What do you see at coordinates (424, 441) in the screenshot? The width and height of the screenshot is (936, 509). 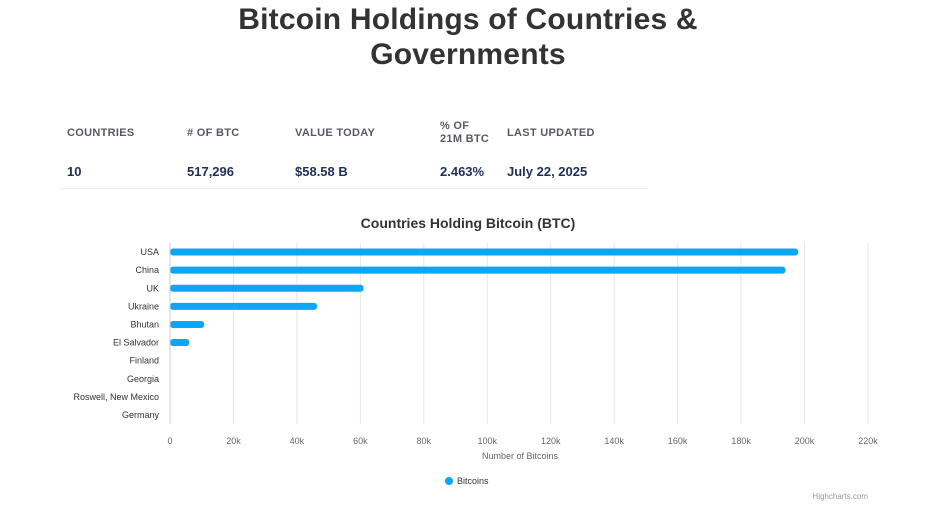 I see `x-tick-label: 80k` at bounding box center [424, 441].